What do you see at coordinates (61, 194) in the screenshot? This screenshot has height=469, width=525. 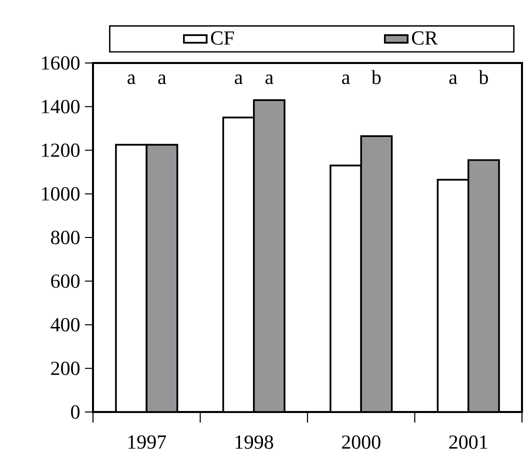 I see `y-tick-label: 1000` at bounding box center [61, 194].